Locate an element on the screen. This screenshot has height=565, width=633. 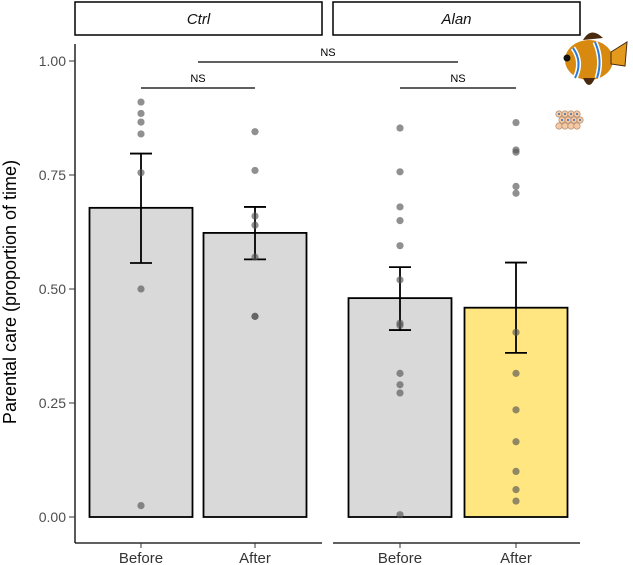
y-axis-title: Parental care (proportion of time) is located at coordinates (10, 292).